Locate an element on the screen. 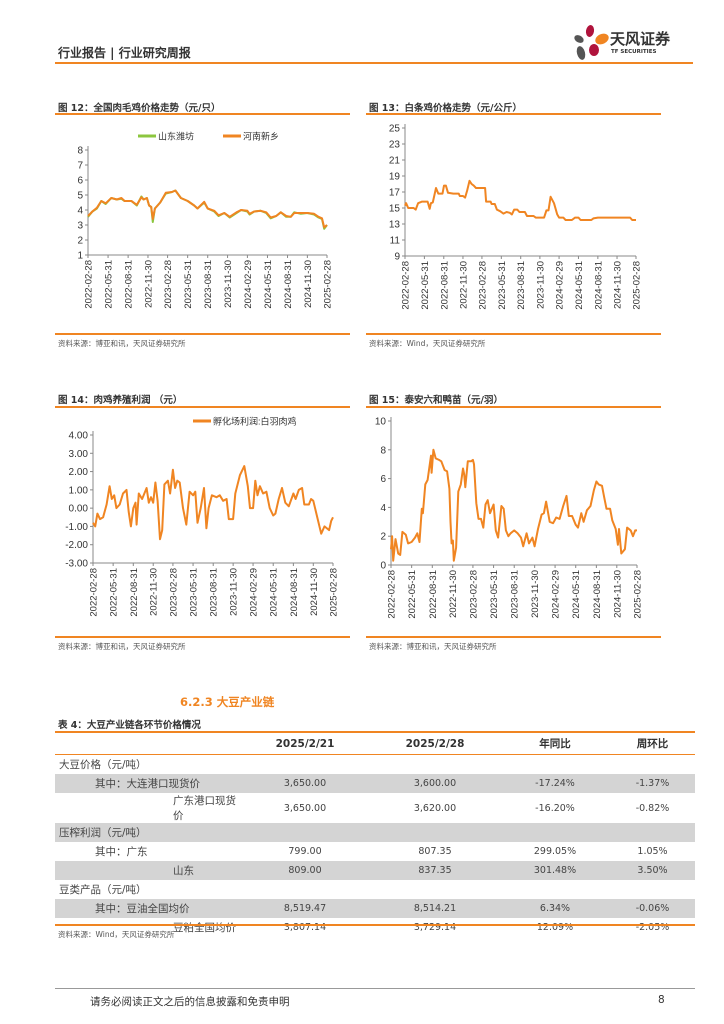  header-divider is located at coordinates (374, 63).